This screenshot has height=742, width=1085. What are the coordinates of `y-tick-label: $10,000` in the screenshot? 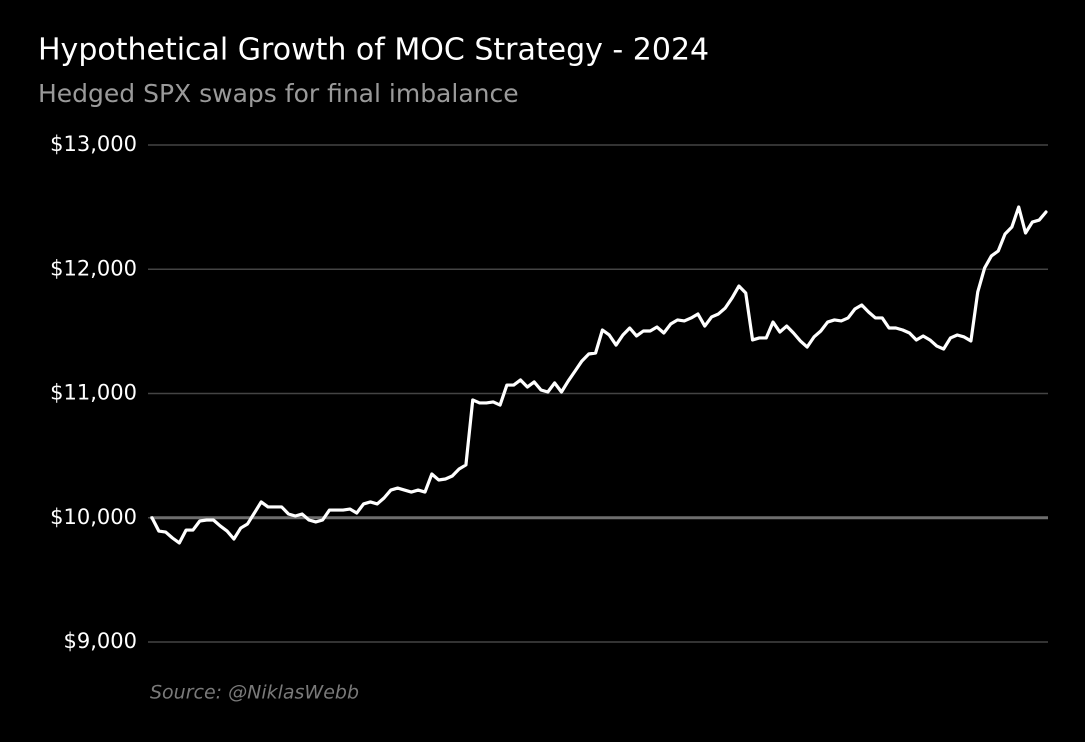 It's located at (93, 517).